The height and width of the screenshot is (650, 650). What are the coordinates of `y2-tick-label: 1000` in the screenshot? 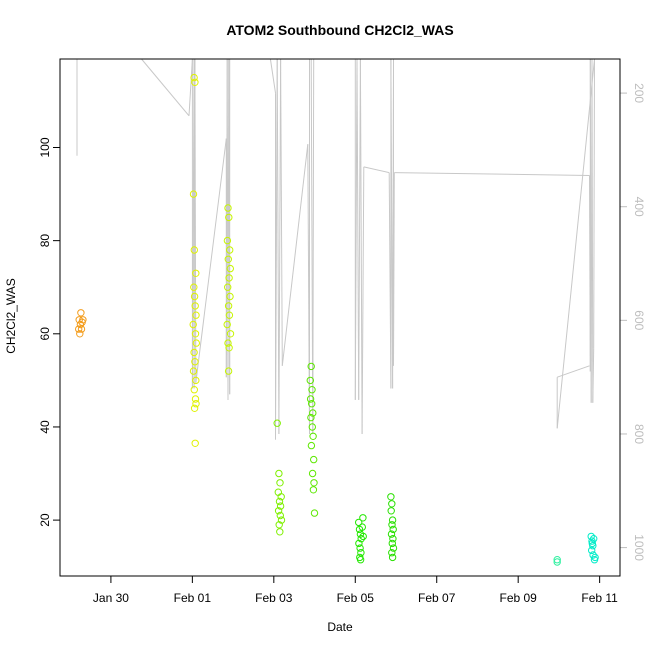 It's located at (639, 547).